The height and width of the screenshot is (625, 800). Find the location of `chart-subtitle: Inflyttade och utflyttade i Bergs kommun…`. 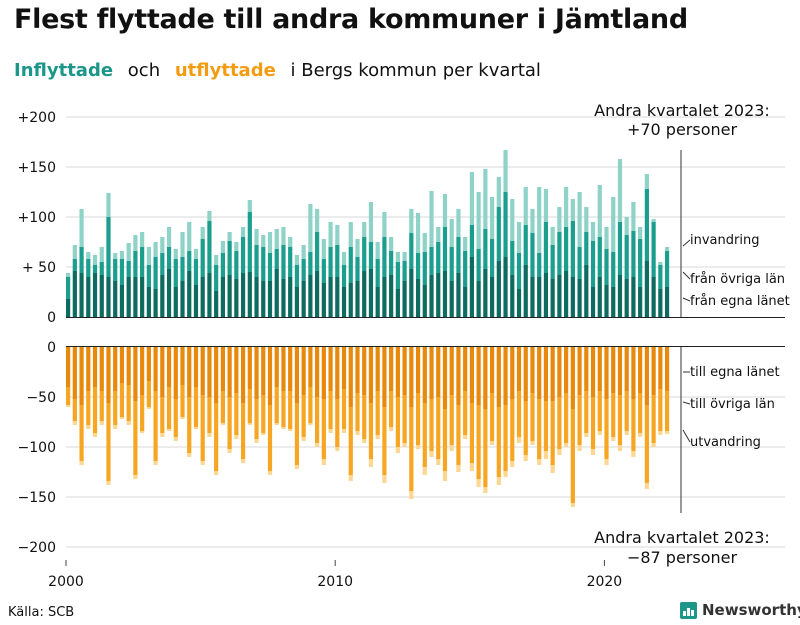

chart-subtitle: Inflyttade och utflyttade i Bergs kommun… is located at coordinates (277, 70).